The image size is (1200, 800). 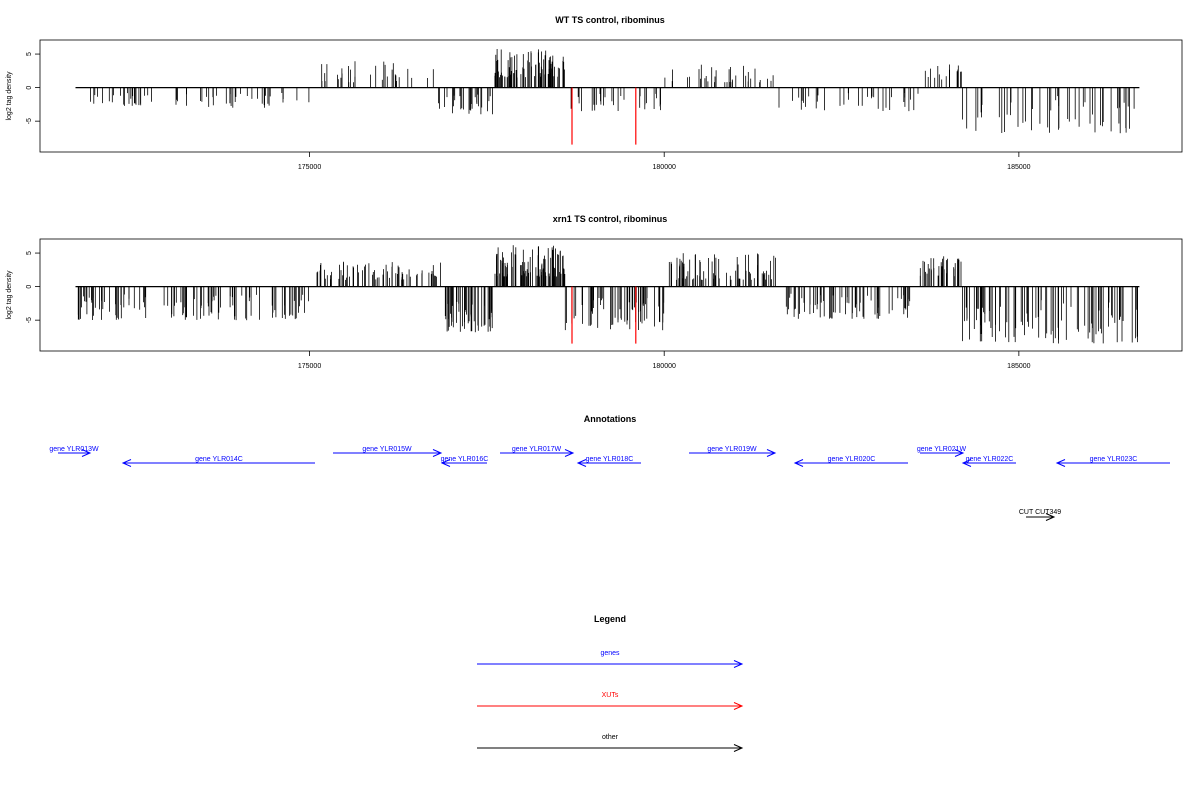 I want to click on legend: Legend genes XUTs other, so click(x=610, y=683).